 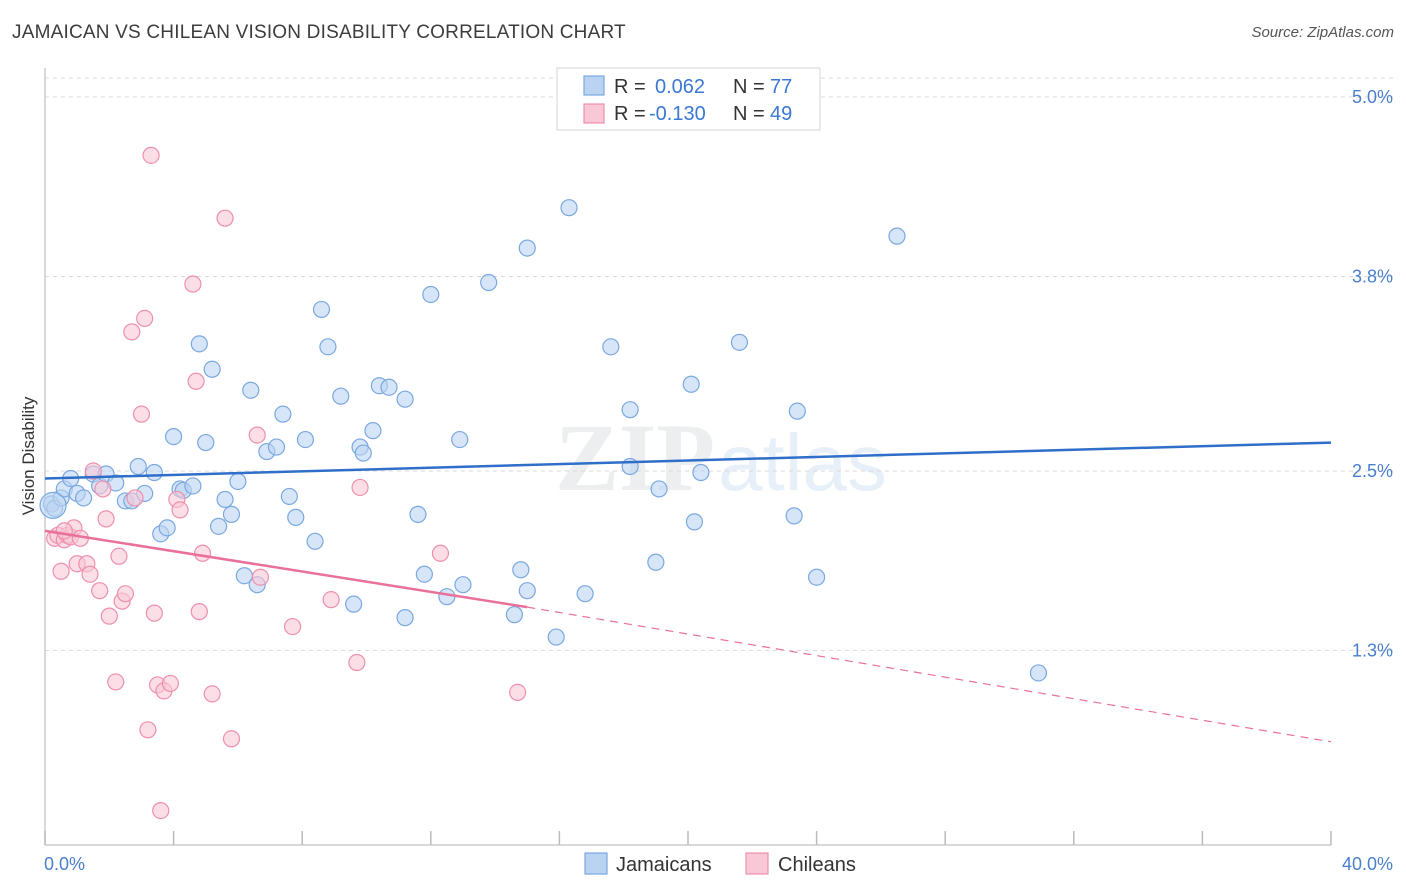 What do you see at coordinates (688, 838) in the screenshot?
I see `x-axis-ticks` at bounding box center [688, 838].